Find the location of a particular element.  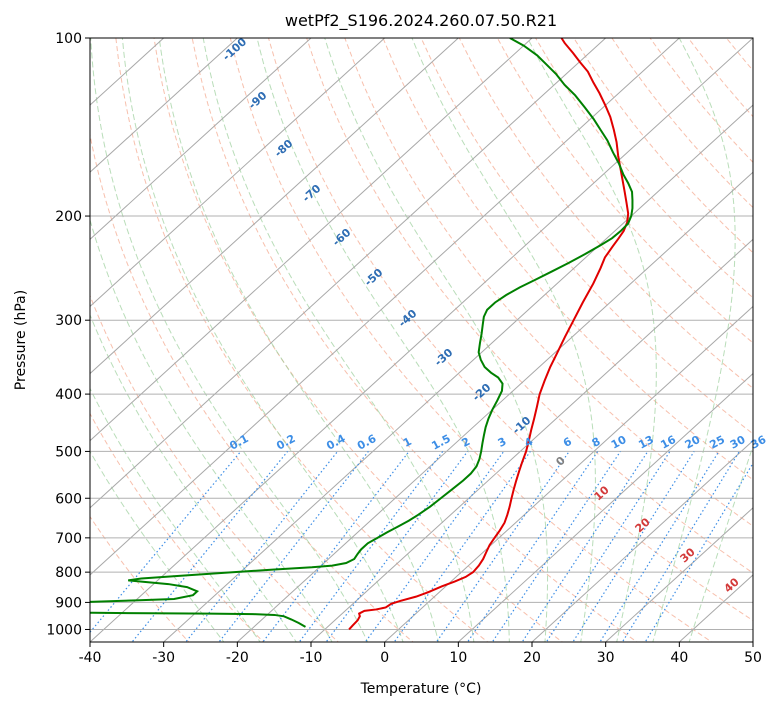

x-tick-label: 20 is located at coordinates (532, 658).